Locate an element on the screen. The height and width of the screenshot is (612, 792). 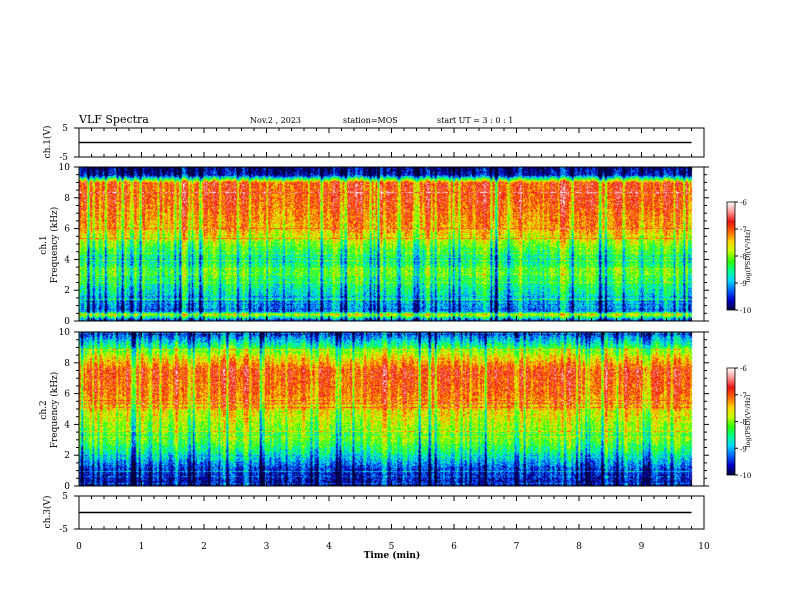
ch1-colorbar-tick-label: -7 is located at coordinates (743, 230).